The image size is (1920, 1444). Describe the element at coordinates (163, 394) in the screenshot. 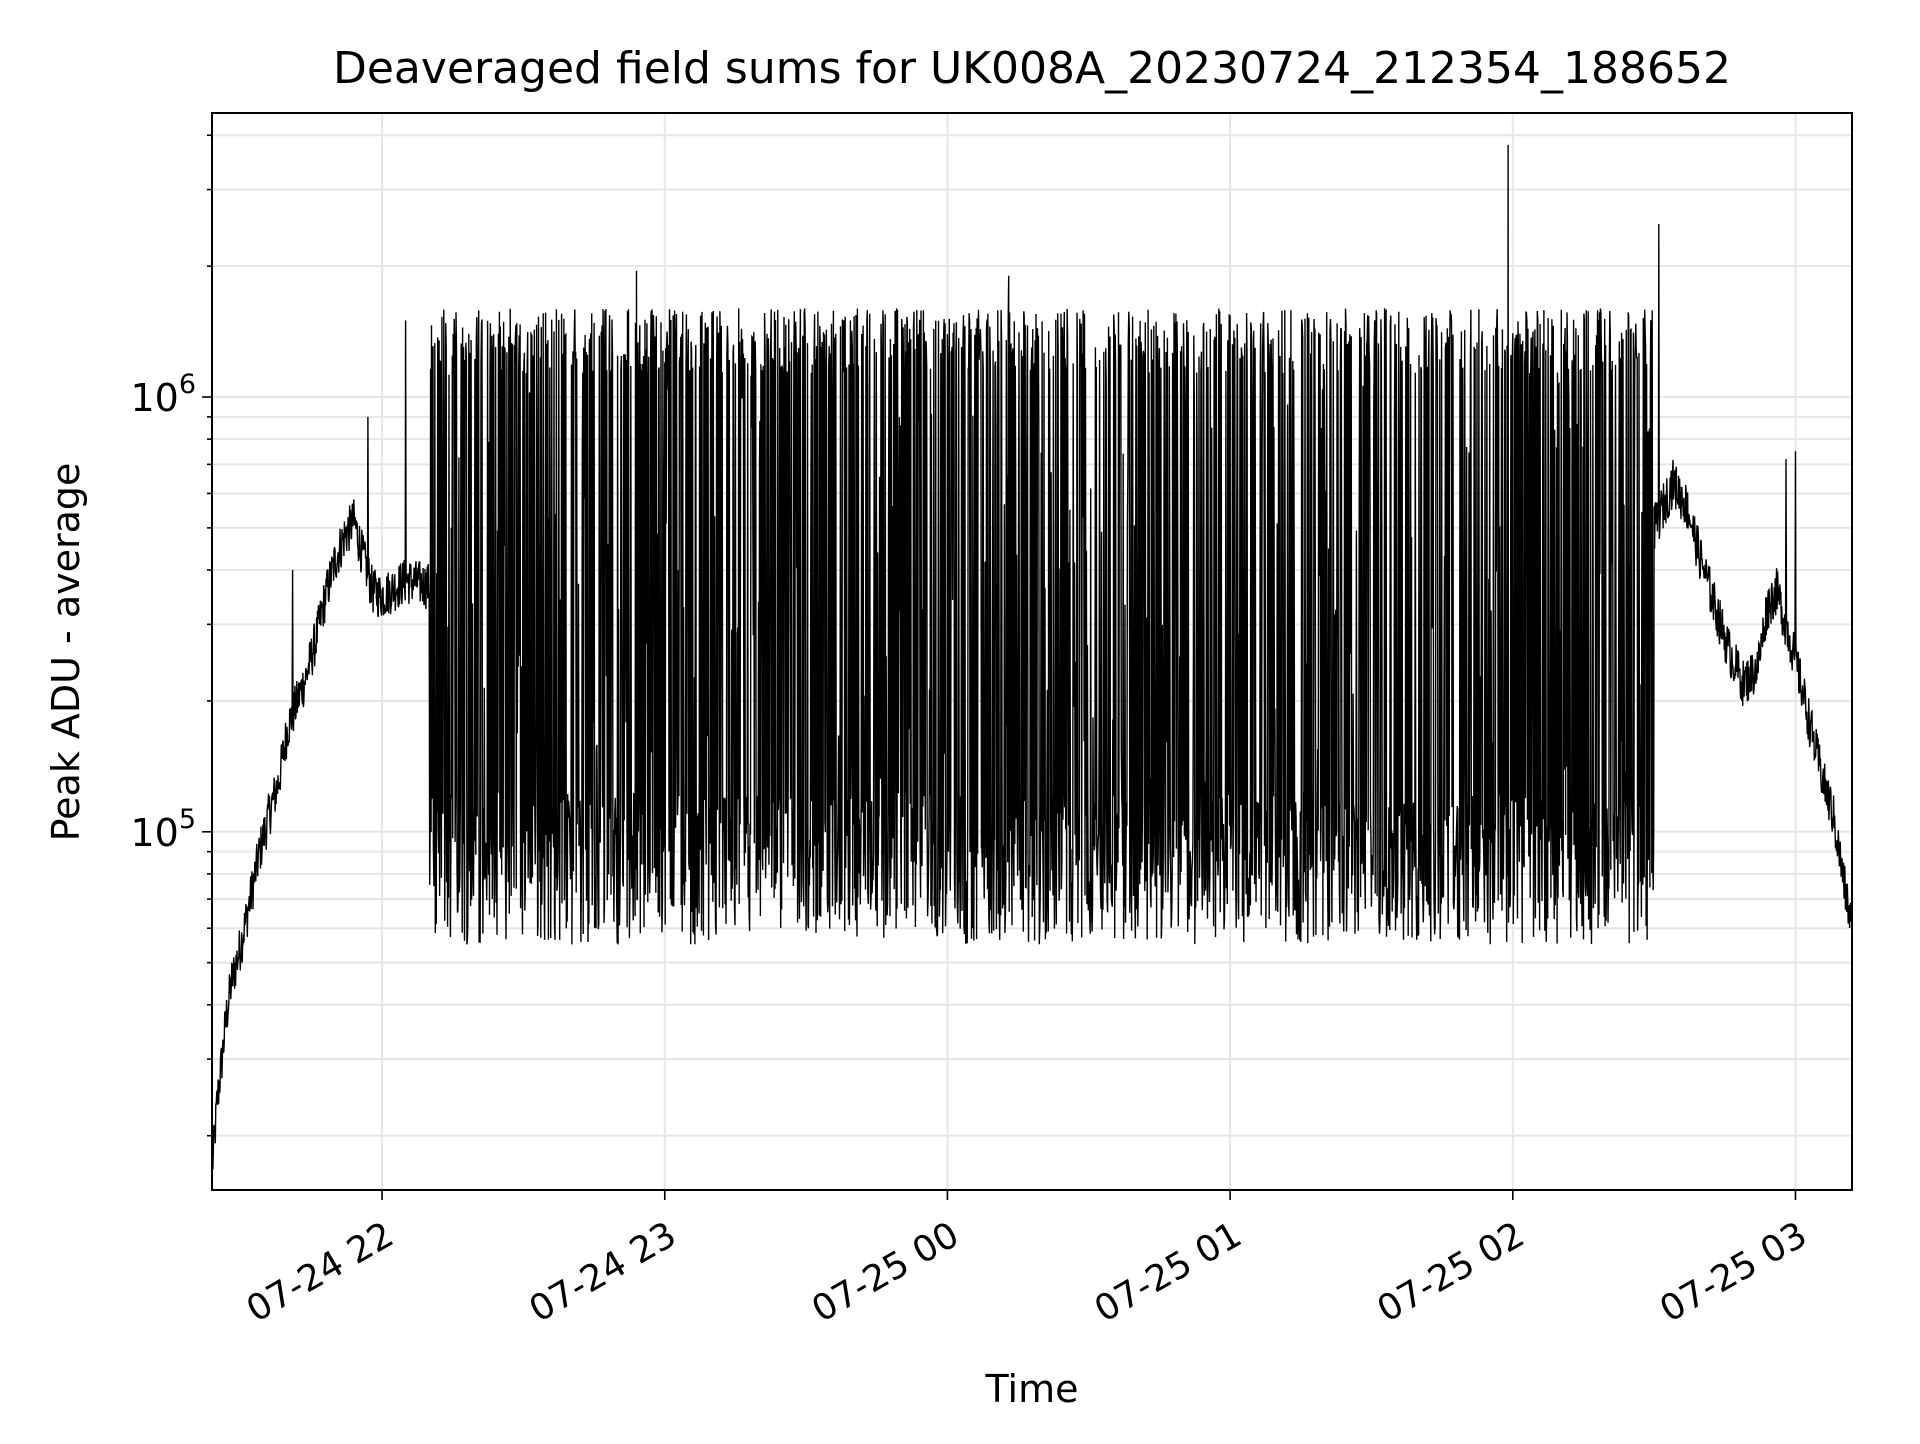

I see `y-tick-label: 10⁶` at that location.